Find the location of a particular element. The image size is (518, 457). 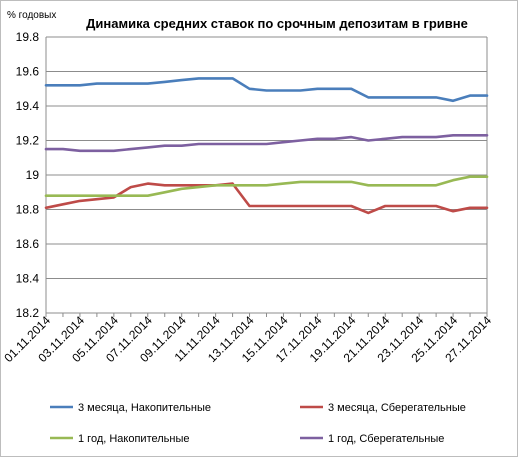

y-tick-label: 19 is located at coordinates (33, 175).